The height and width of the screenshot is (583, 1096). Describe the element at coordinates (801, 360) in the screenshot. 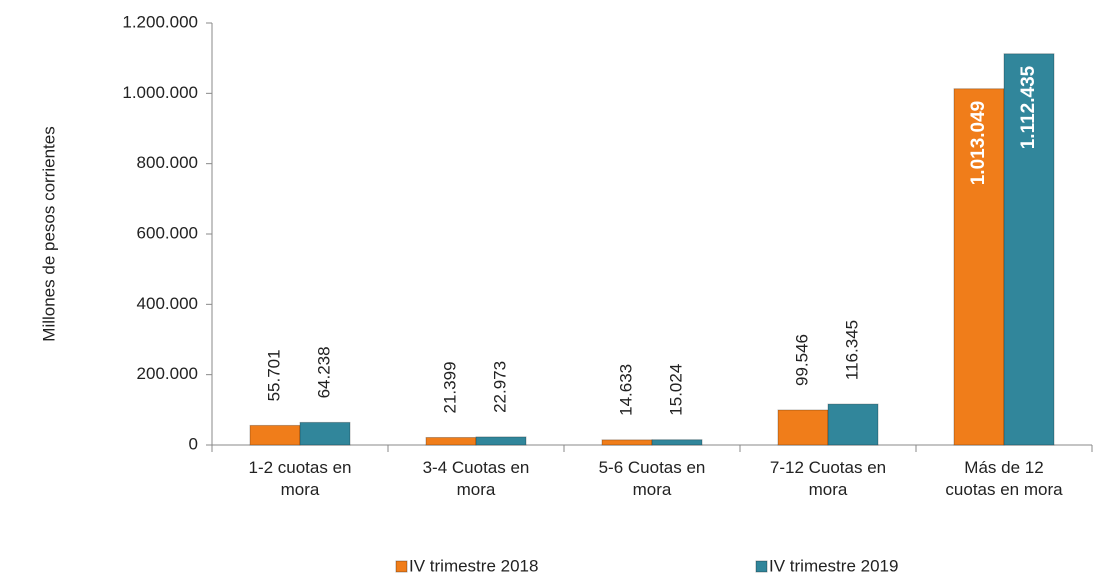

I see `value-label: 99.546` at that location.